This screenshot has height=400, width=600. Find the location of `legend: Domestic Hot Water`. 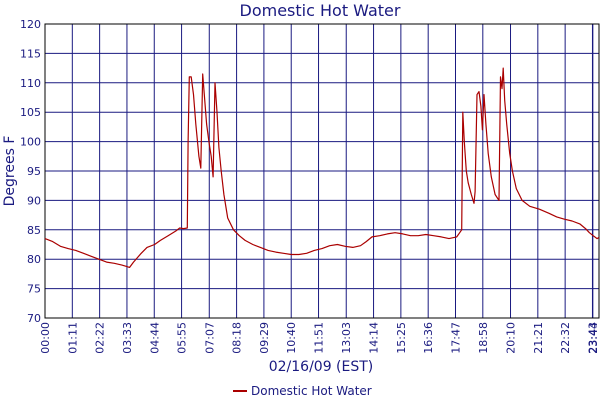

legend: Domestic Hot Water is located at coordinates (302, 391).